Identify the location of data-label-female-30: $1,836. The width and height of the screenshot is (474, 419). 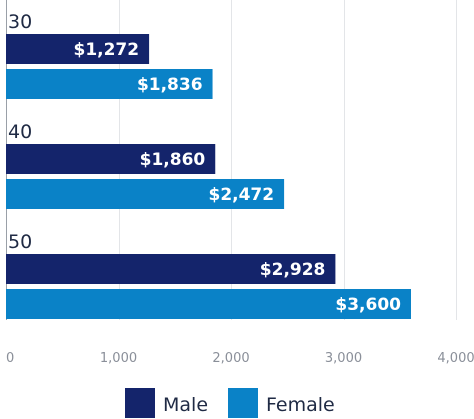
(170, 85).